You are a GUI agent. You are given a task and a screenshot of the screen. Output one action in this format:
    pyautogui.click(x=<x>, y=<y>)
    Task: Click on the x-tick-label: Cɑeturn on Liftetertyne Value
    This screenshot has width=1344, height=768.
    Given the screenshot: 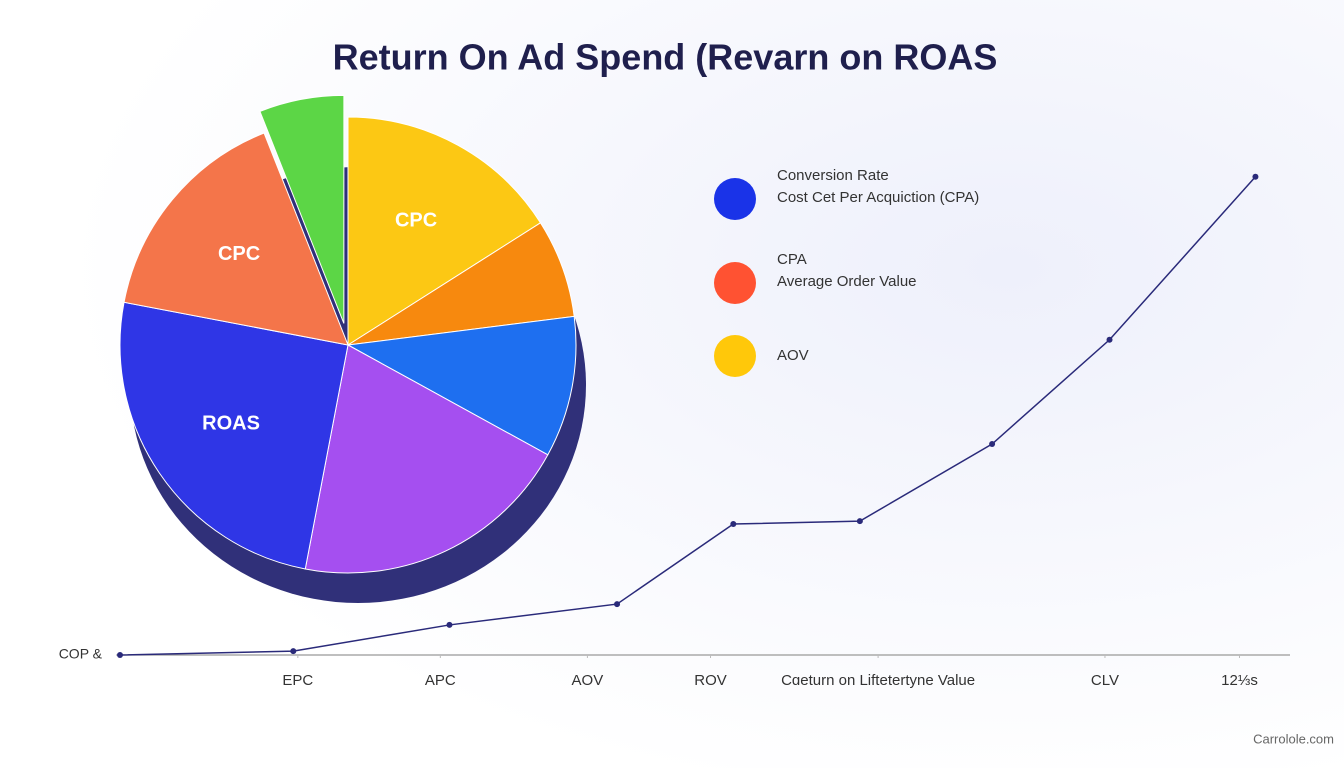 What is the action you would take?
    pyautogui.click(x=878, y=680)
    